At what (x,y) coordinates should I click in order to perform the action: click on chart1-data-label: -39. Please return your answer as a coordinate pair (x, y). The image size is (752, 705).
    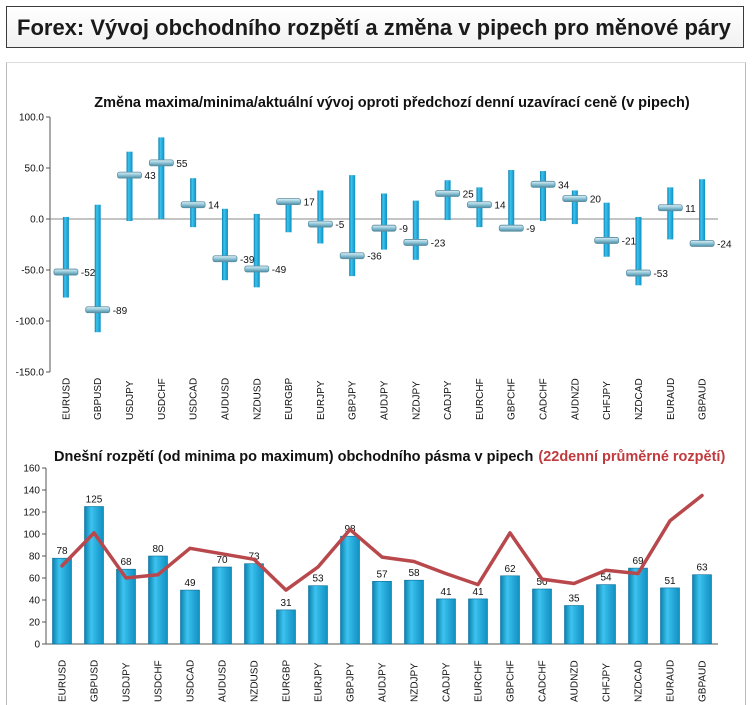
    Looking at the image, I should click on (247, 260).